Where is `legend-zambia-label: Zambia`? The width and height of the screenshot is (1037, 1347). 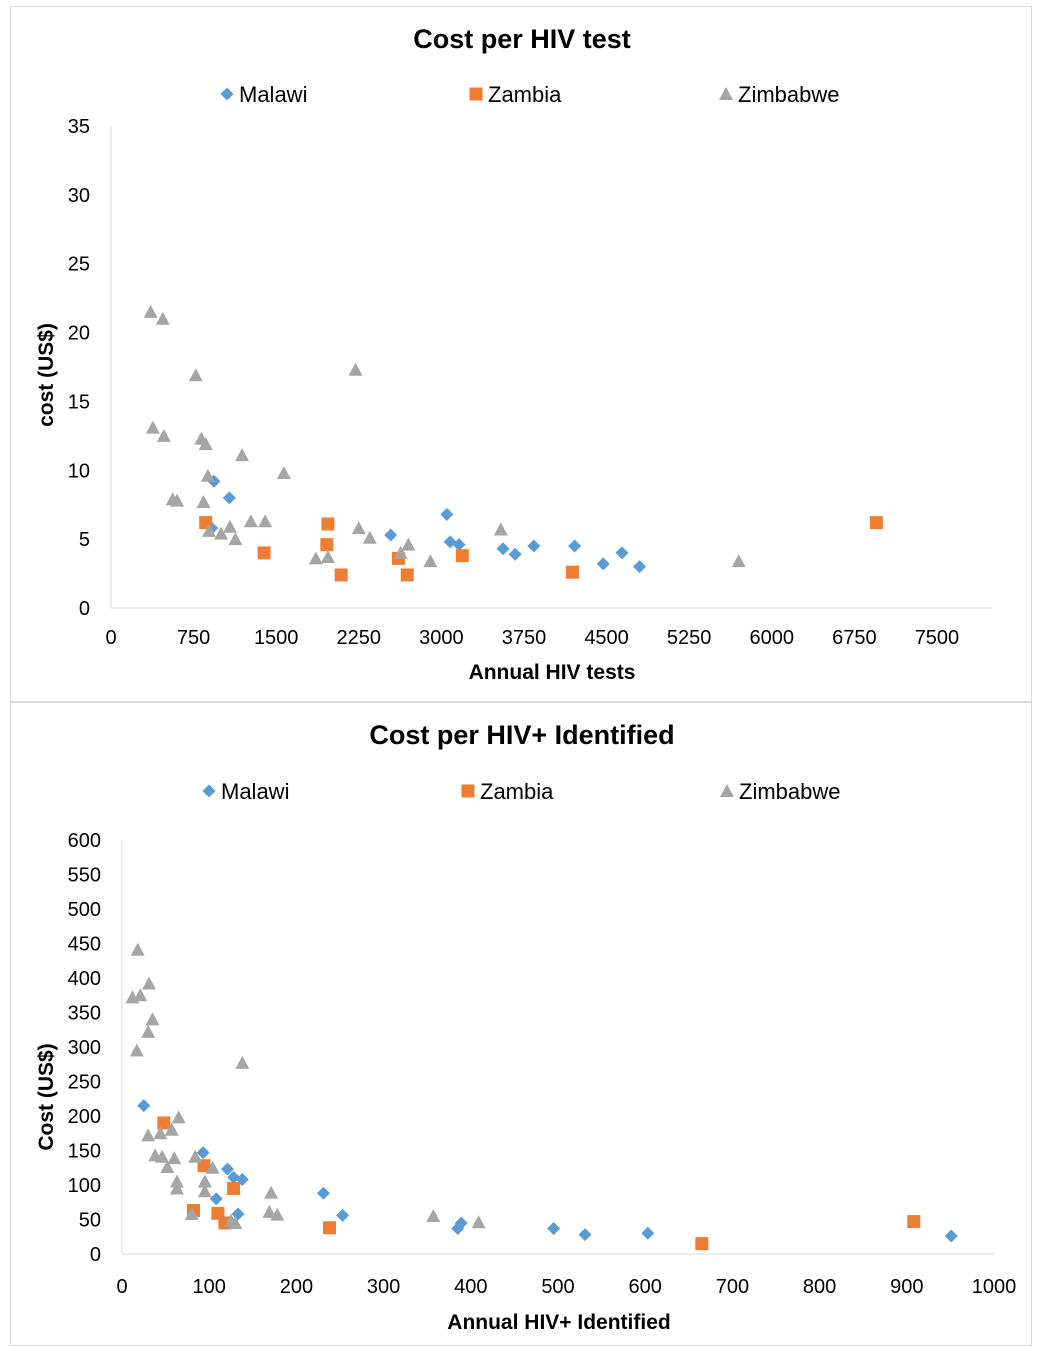 legend-zambia-label: Zambia is located at coordinates (525, 94).